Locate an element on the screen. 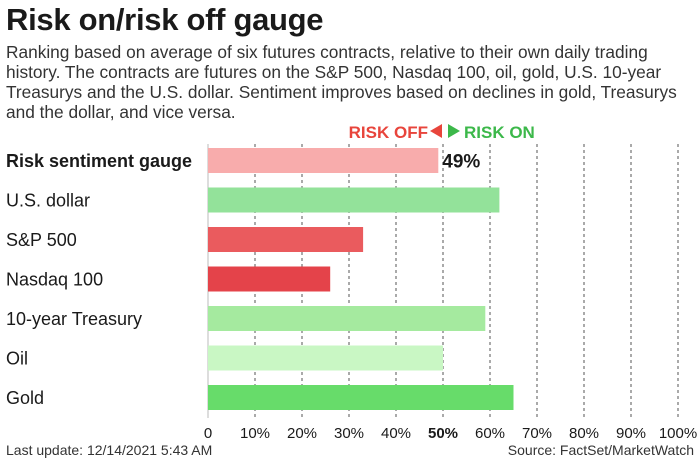  risk-legend: RISK OFF RISK ON is located at coordinates (442, 132).